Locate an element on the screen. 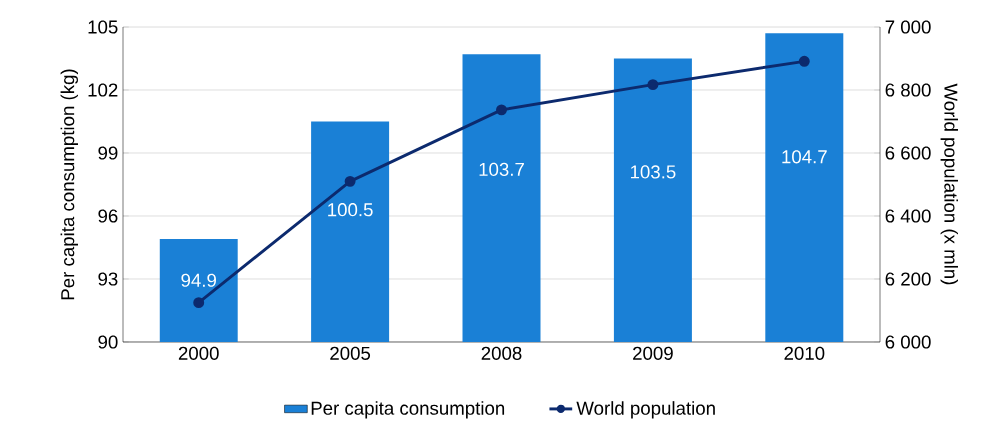 Image resolution: width=1002 pixels, height=433 pixels. y2-tick-label: 6 200 is located at coordinates (908, 279).